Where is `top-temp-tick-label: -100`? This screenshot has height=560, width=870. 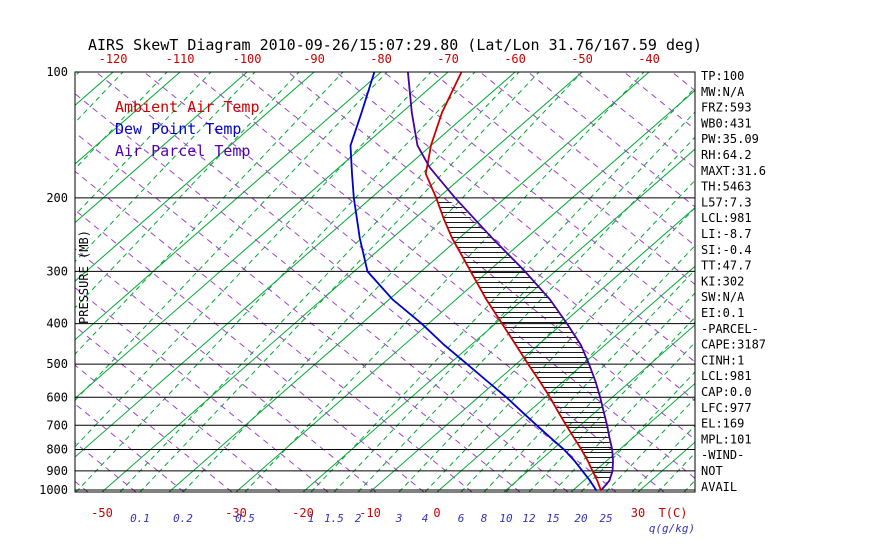
top-temp-tick-label: -100 is located at coordinates (247, 59).